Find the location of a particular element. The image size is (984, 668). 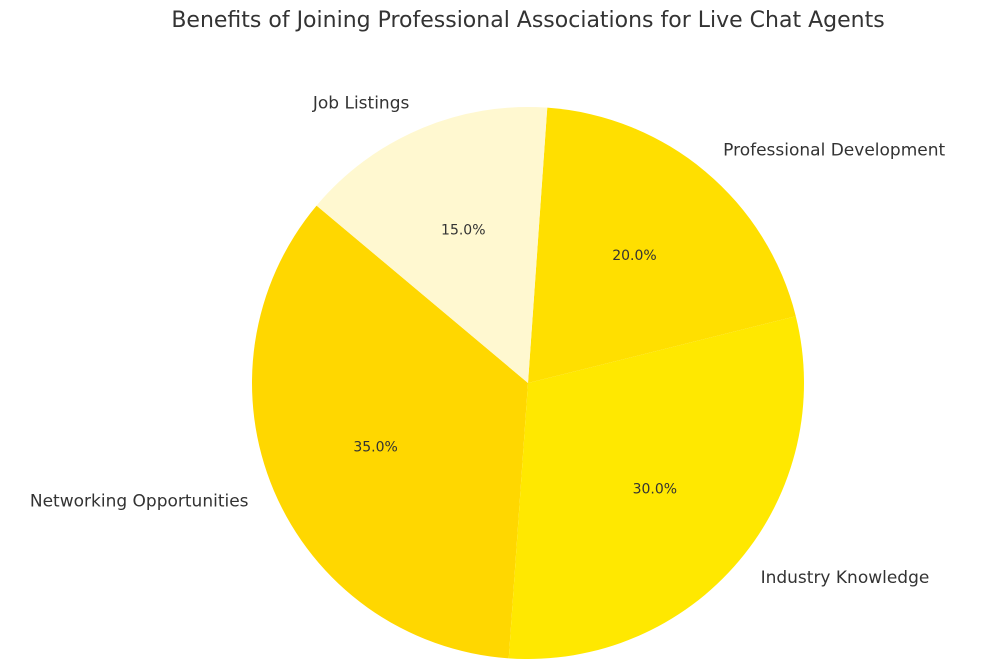

value-label: 20.0% is located at coordinates (634, 256).